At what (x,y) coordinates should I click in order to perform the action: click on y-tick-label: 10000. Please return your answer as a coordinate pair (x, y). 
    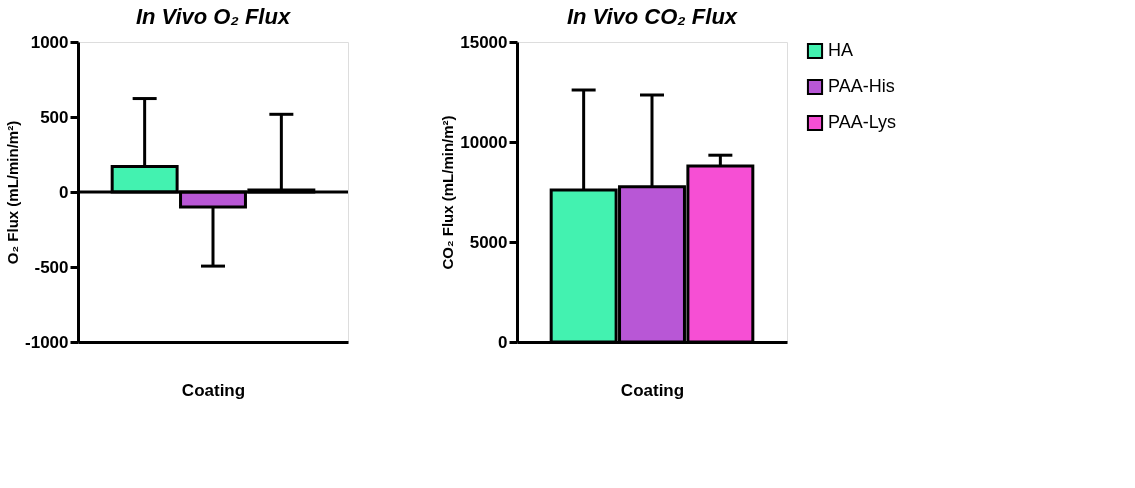
    Looking at the image, I should click on (484, 142).